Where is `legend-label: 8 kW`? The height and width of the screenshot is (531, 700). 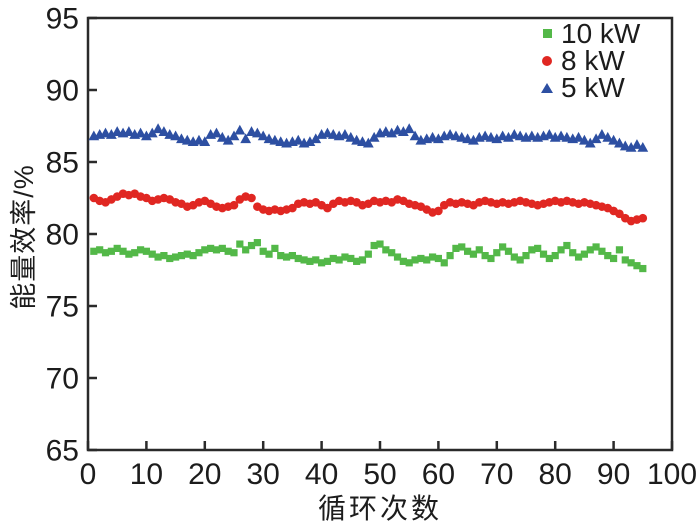
legend-label: 8 kW is located at coordinates (593, 60).